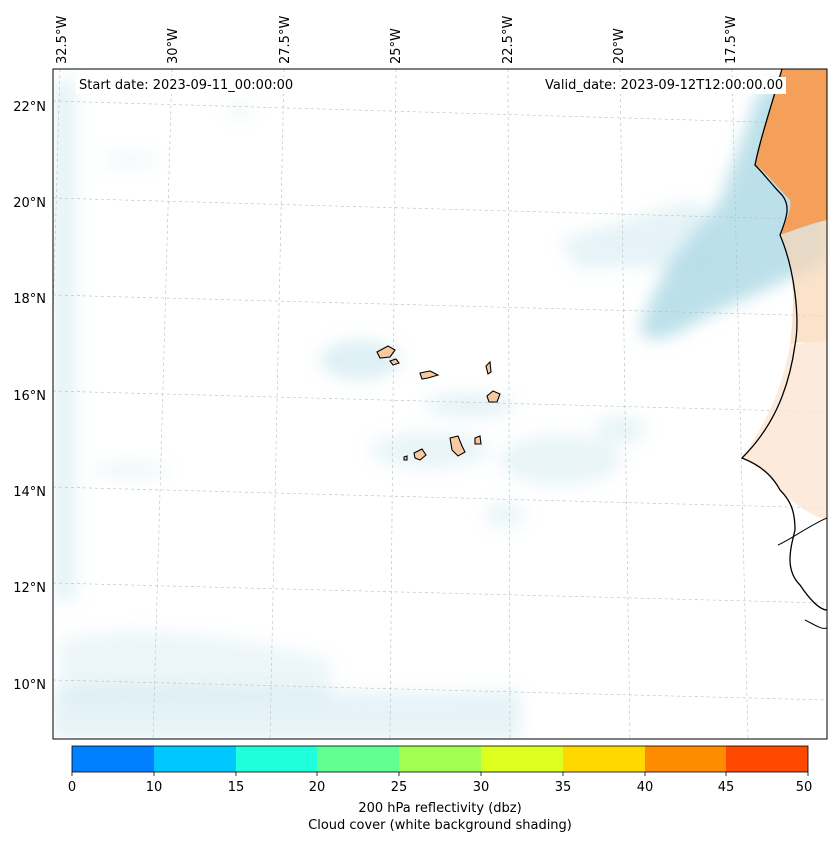  I want to click on lat-label: 12°N, so click(29, 588).